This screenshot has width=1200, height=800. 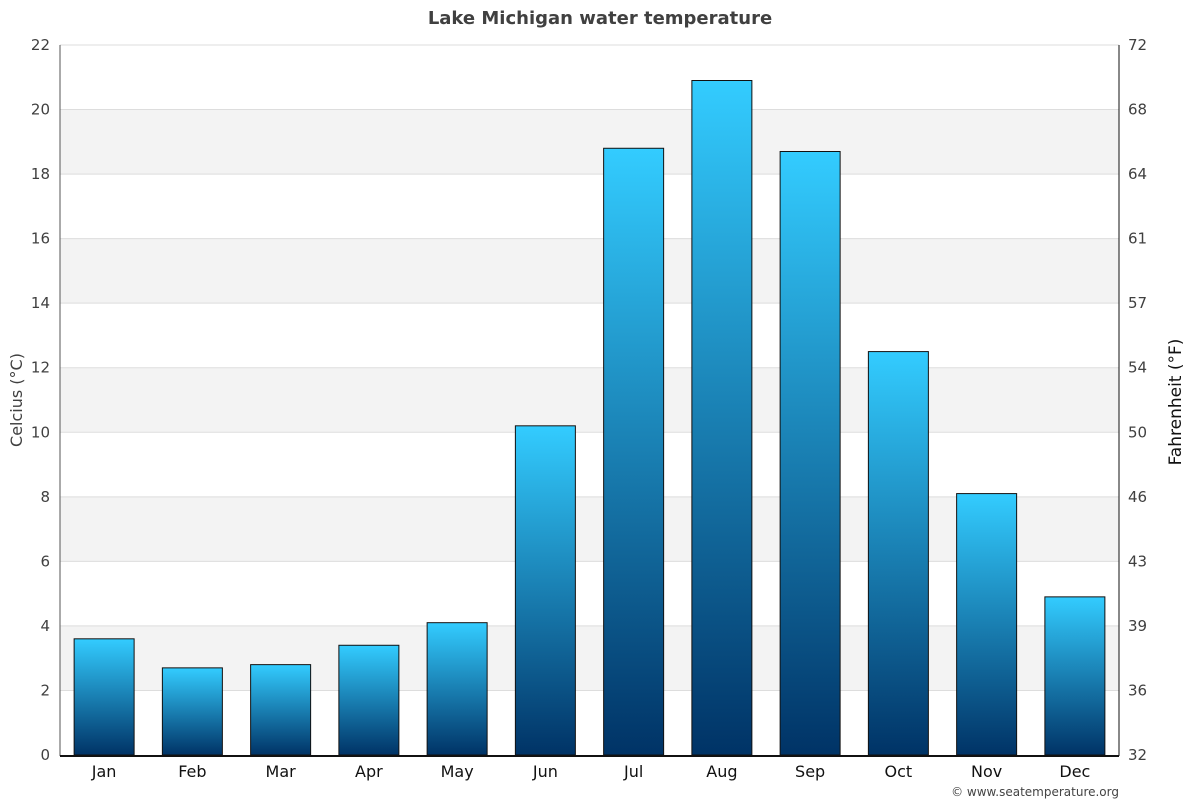 What do you see at coordinates (369, 700) in the screenshot?
I see `bar-apr` at bounding box center [369, 700].